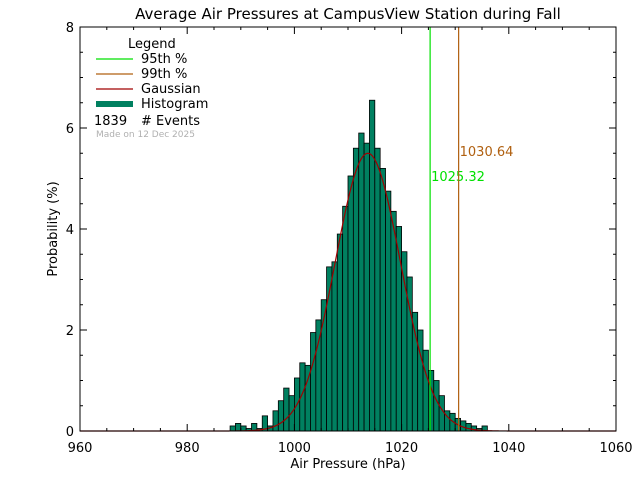 The height and width of the screenshot is (480, 640). I want to click on legend-item-label: 99th %, so click(164, 74).